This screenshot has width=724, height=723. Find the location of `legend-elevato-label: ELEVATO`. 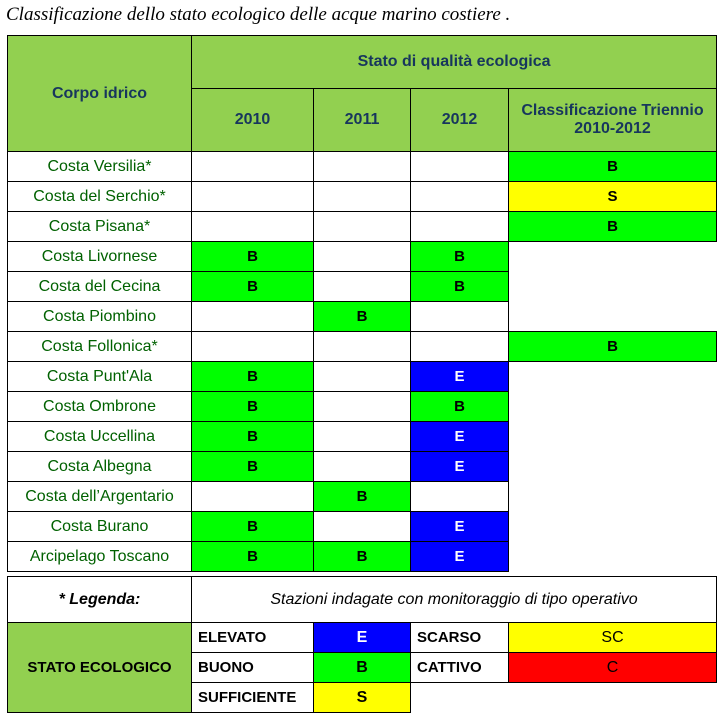

legend-elevato-label: ELEVATO is located at coordinates (252, 637).